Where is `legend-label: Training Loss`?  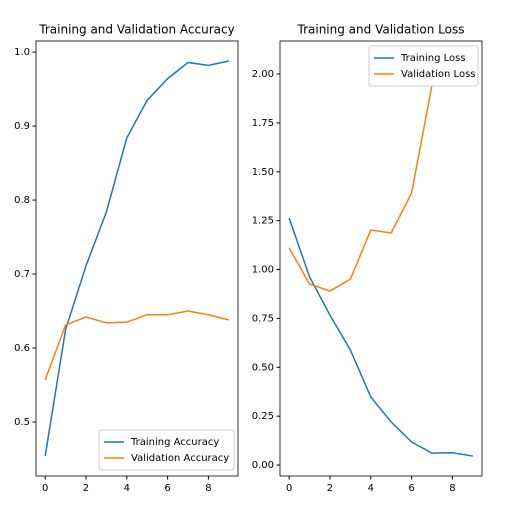 legend-label: Training Loss is located at coordinates (433, 58).